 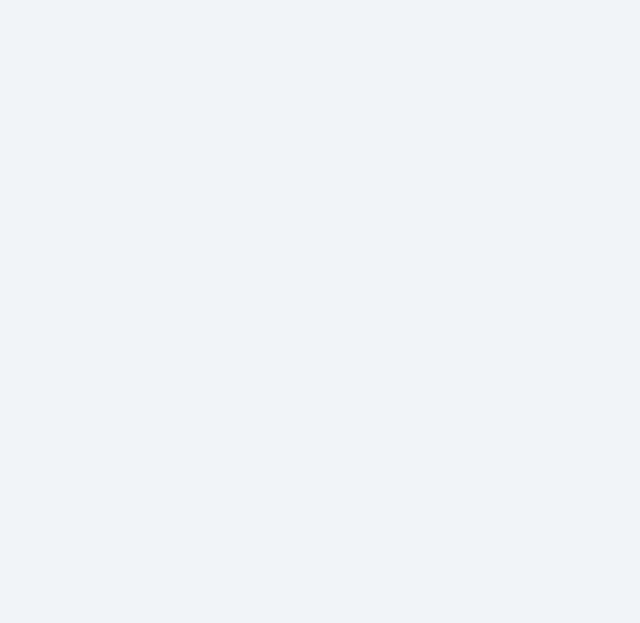 What do you see at coordinates (538, 106) in the screenshot?
I see `panel-c-tsne-subclass` at bounding box center [538, 106].